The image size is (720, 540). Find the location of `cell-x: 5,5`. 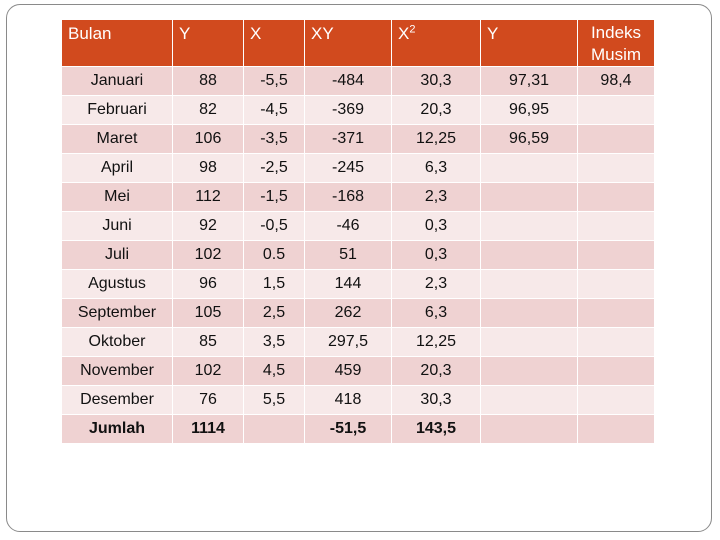

cell-x: 5,5 is located at coordinates (274, 400).